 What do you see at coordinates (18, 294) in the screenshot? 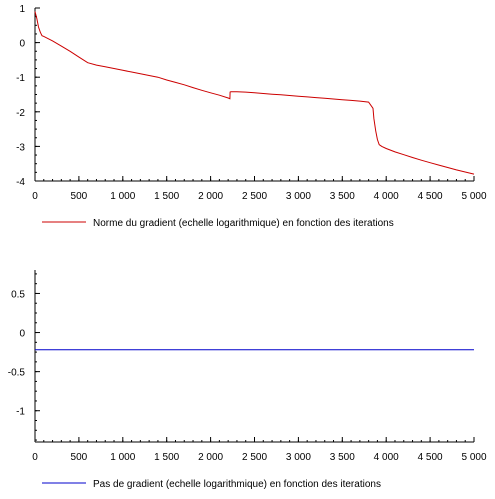
I see `y-tick-label: 0.5` at bounding box center [18, 294].